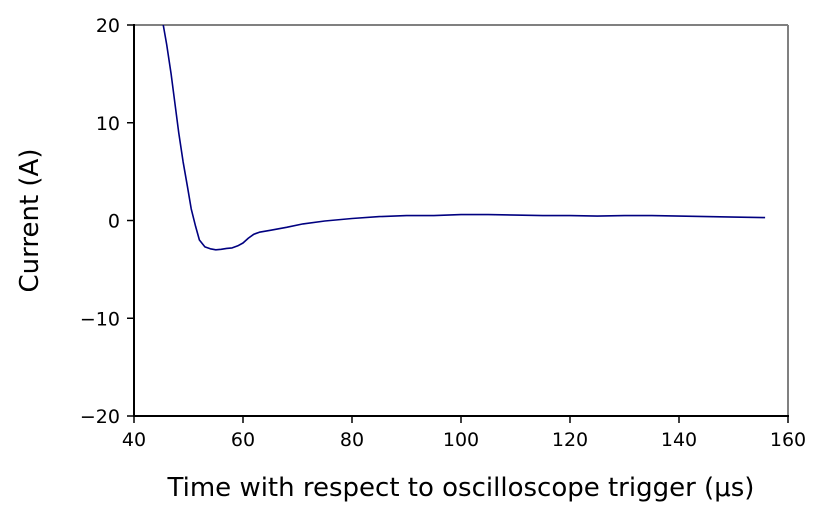 Image resolution: width=830 pixels, height=518 pixels. I want to click on x-tick-label: 140, so click(679, 440).